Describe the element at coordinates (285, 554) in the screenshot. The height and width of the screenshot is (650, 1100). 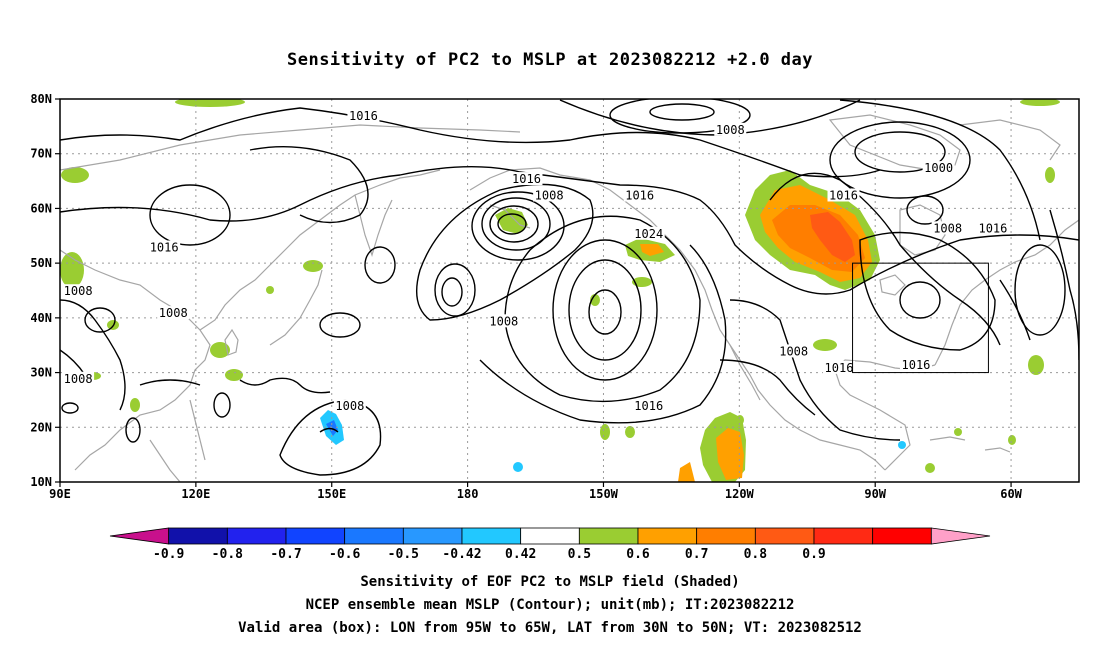
I see `colorbar-label: -0.7` at that location.